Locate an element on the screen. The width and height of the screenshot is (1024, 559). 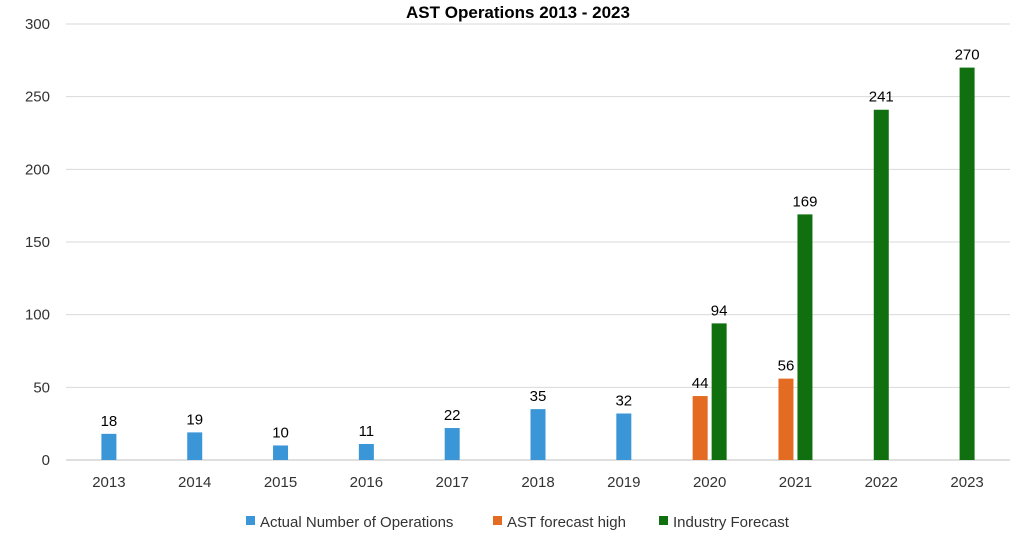
legend-label: AST forecast high is located at coordinates (566, 522).